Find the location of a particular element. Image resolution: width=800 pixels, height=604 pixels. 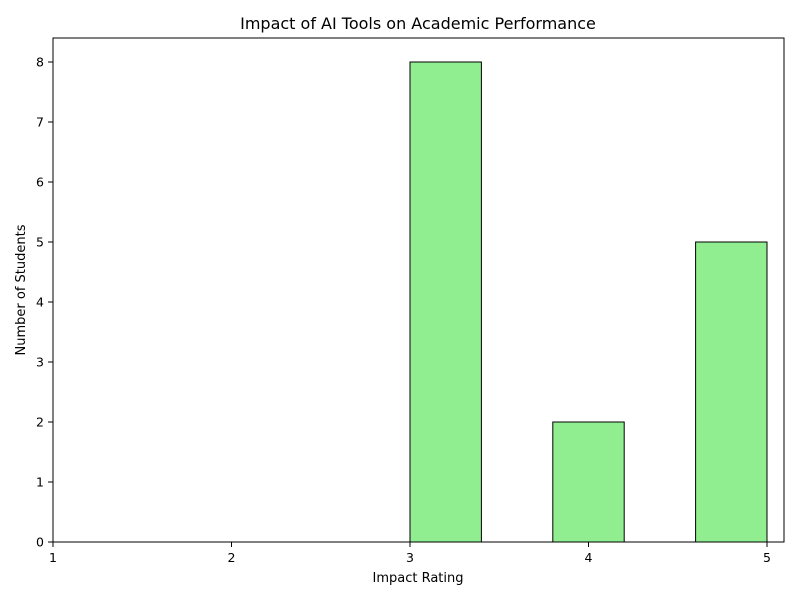

y-tick-label-0: 0 is located at coordinates (40, 542).